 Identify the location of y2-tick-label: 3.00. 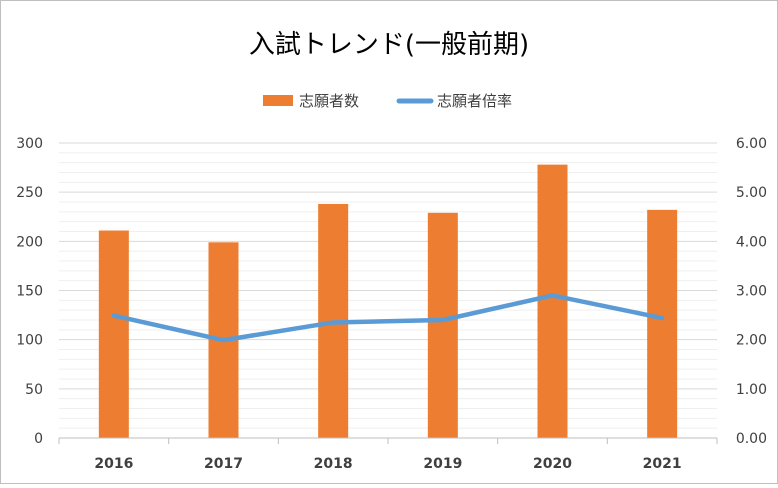
(751, 292).